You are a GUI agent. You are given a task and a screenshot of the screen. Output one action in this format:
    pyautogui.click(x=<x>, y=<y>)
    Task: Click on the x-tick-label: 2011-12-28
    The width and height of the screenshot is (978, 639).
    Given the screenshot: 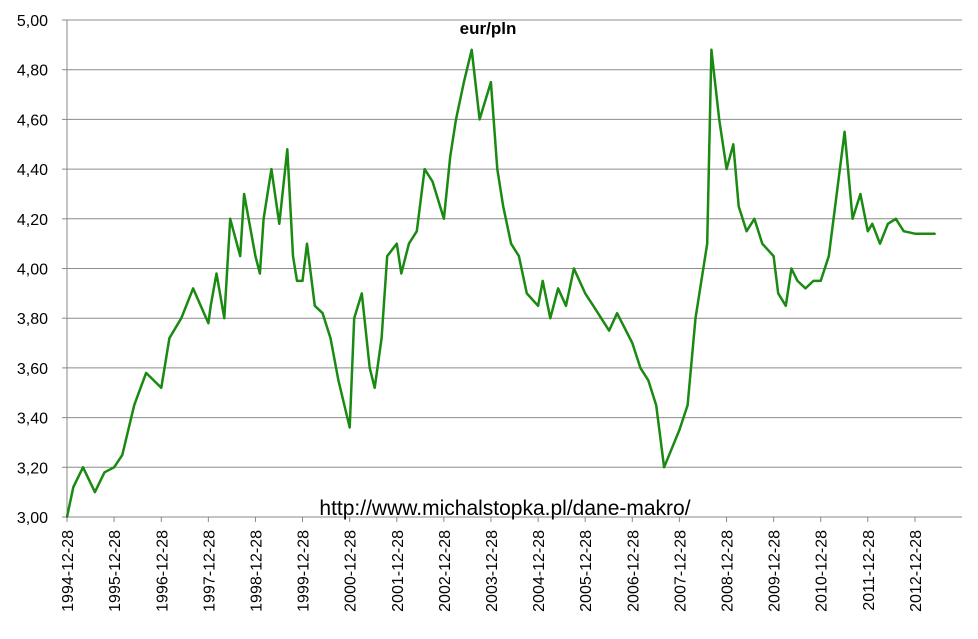 What is the action you would take?
    pyautogui.click(x=869, y=570)
    